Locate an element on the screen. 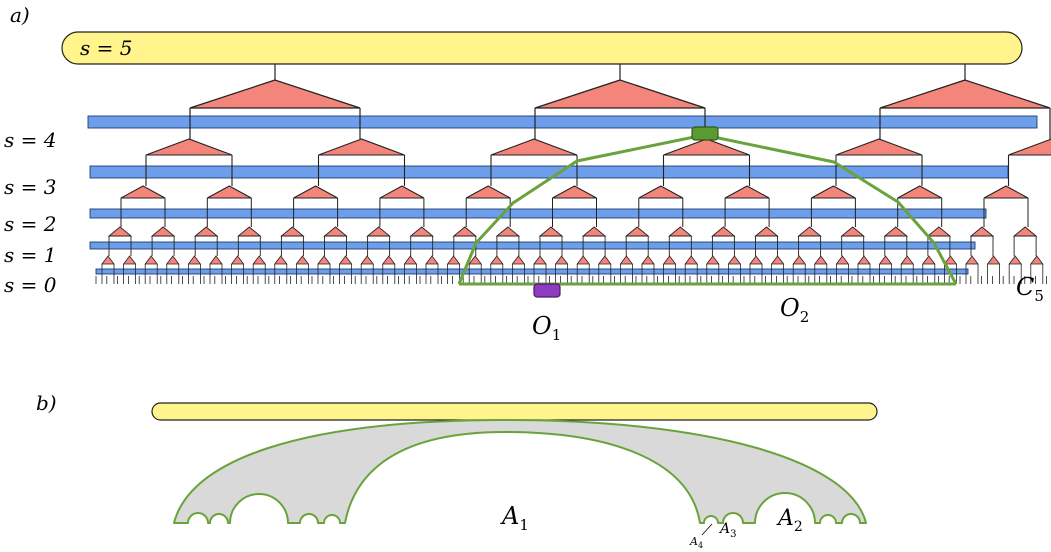 The height and width of the screenshot is (552, 1051). top-bar-s5 is located at coordinates (542, 48).